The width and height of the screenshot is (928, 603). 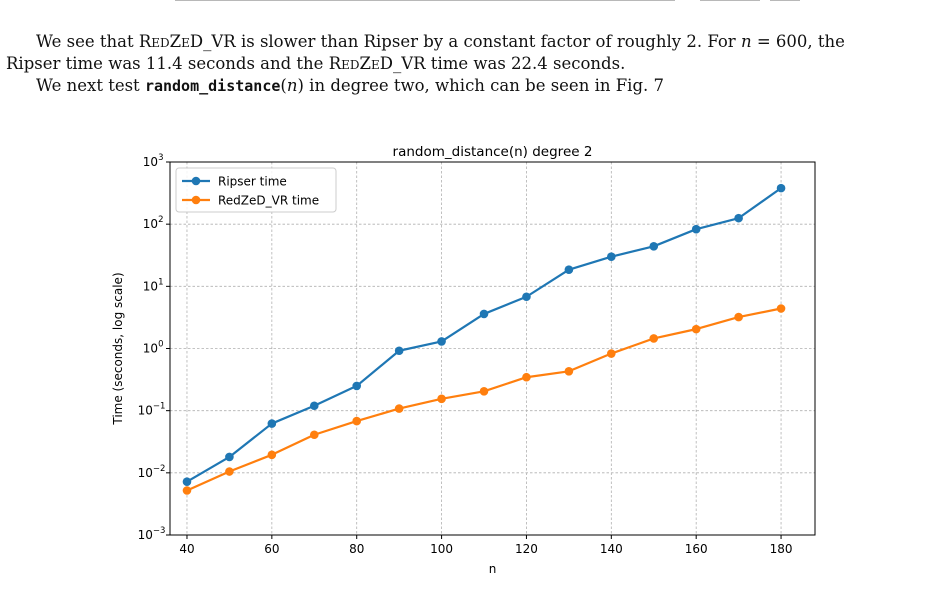 I want to click on x-tick-label: 40, so click(x=186, y=549).